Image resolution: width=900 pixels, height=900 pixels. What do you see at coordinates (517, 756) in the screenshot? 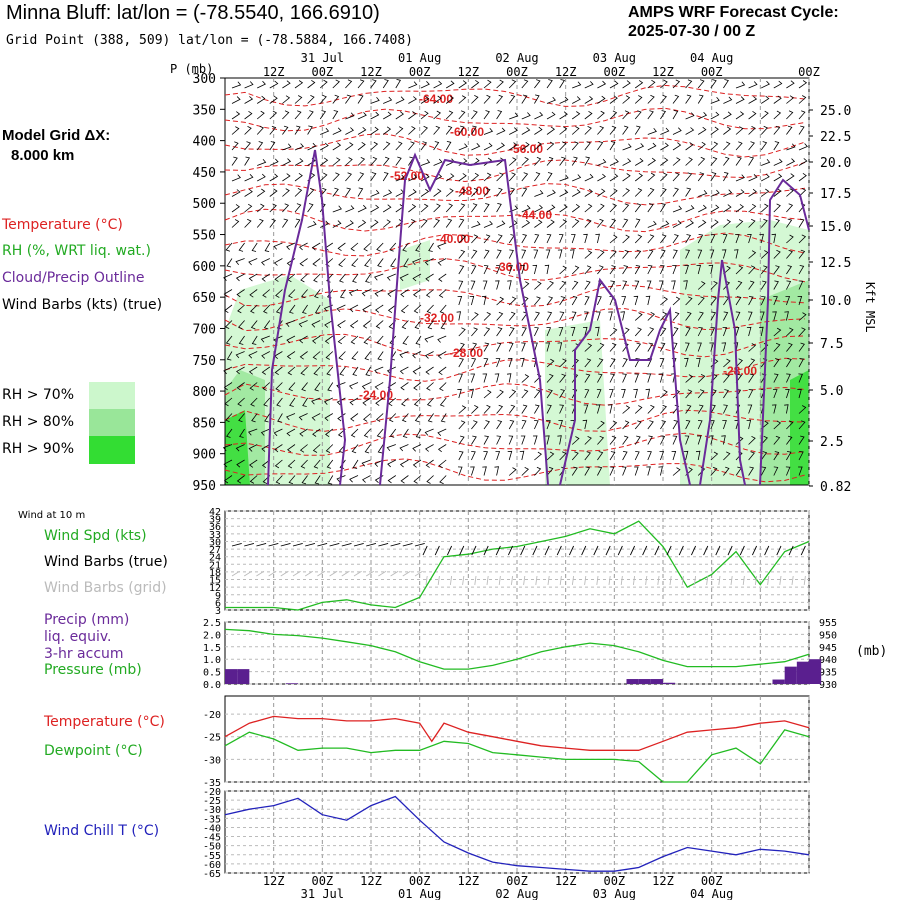
I see `dewpoint-line` at bounding box center [517, 756].